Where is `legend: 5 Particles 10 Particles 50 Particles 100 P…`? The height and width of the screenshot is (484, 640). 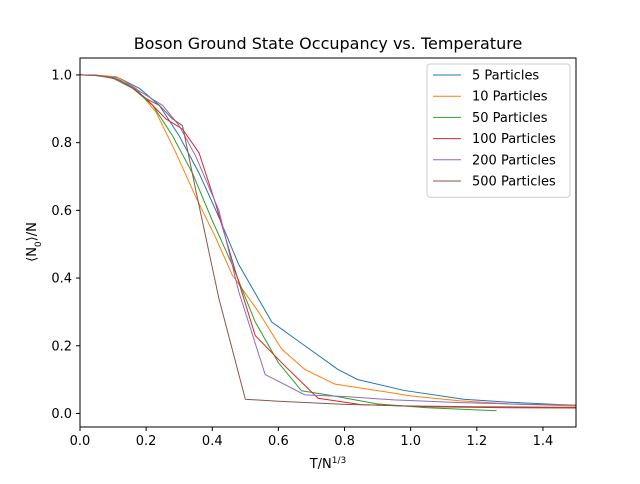 legend: 5 Particles 10 Particles 50 Particles 100 P… is located at coordinates (498, 130).